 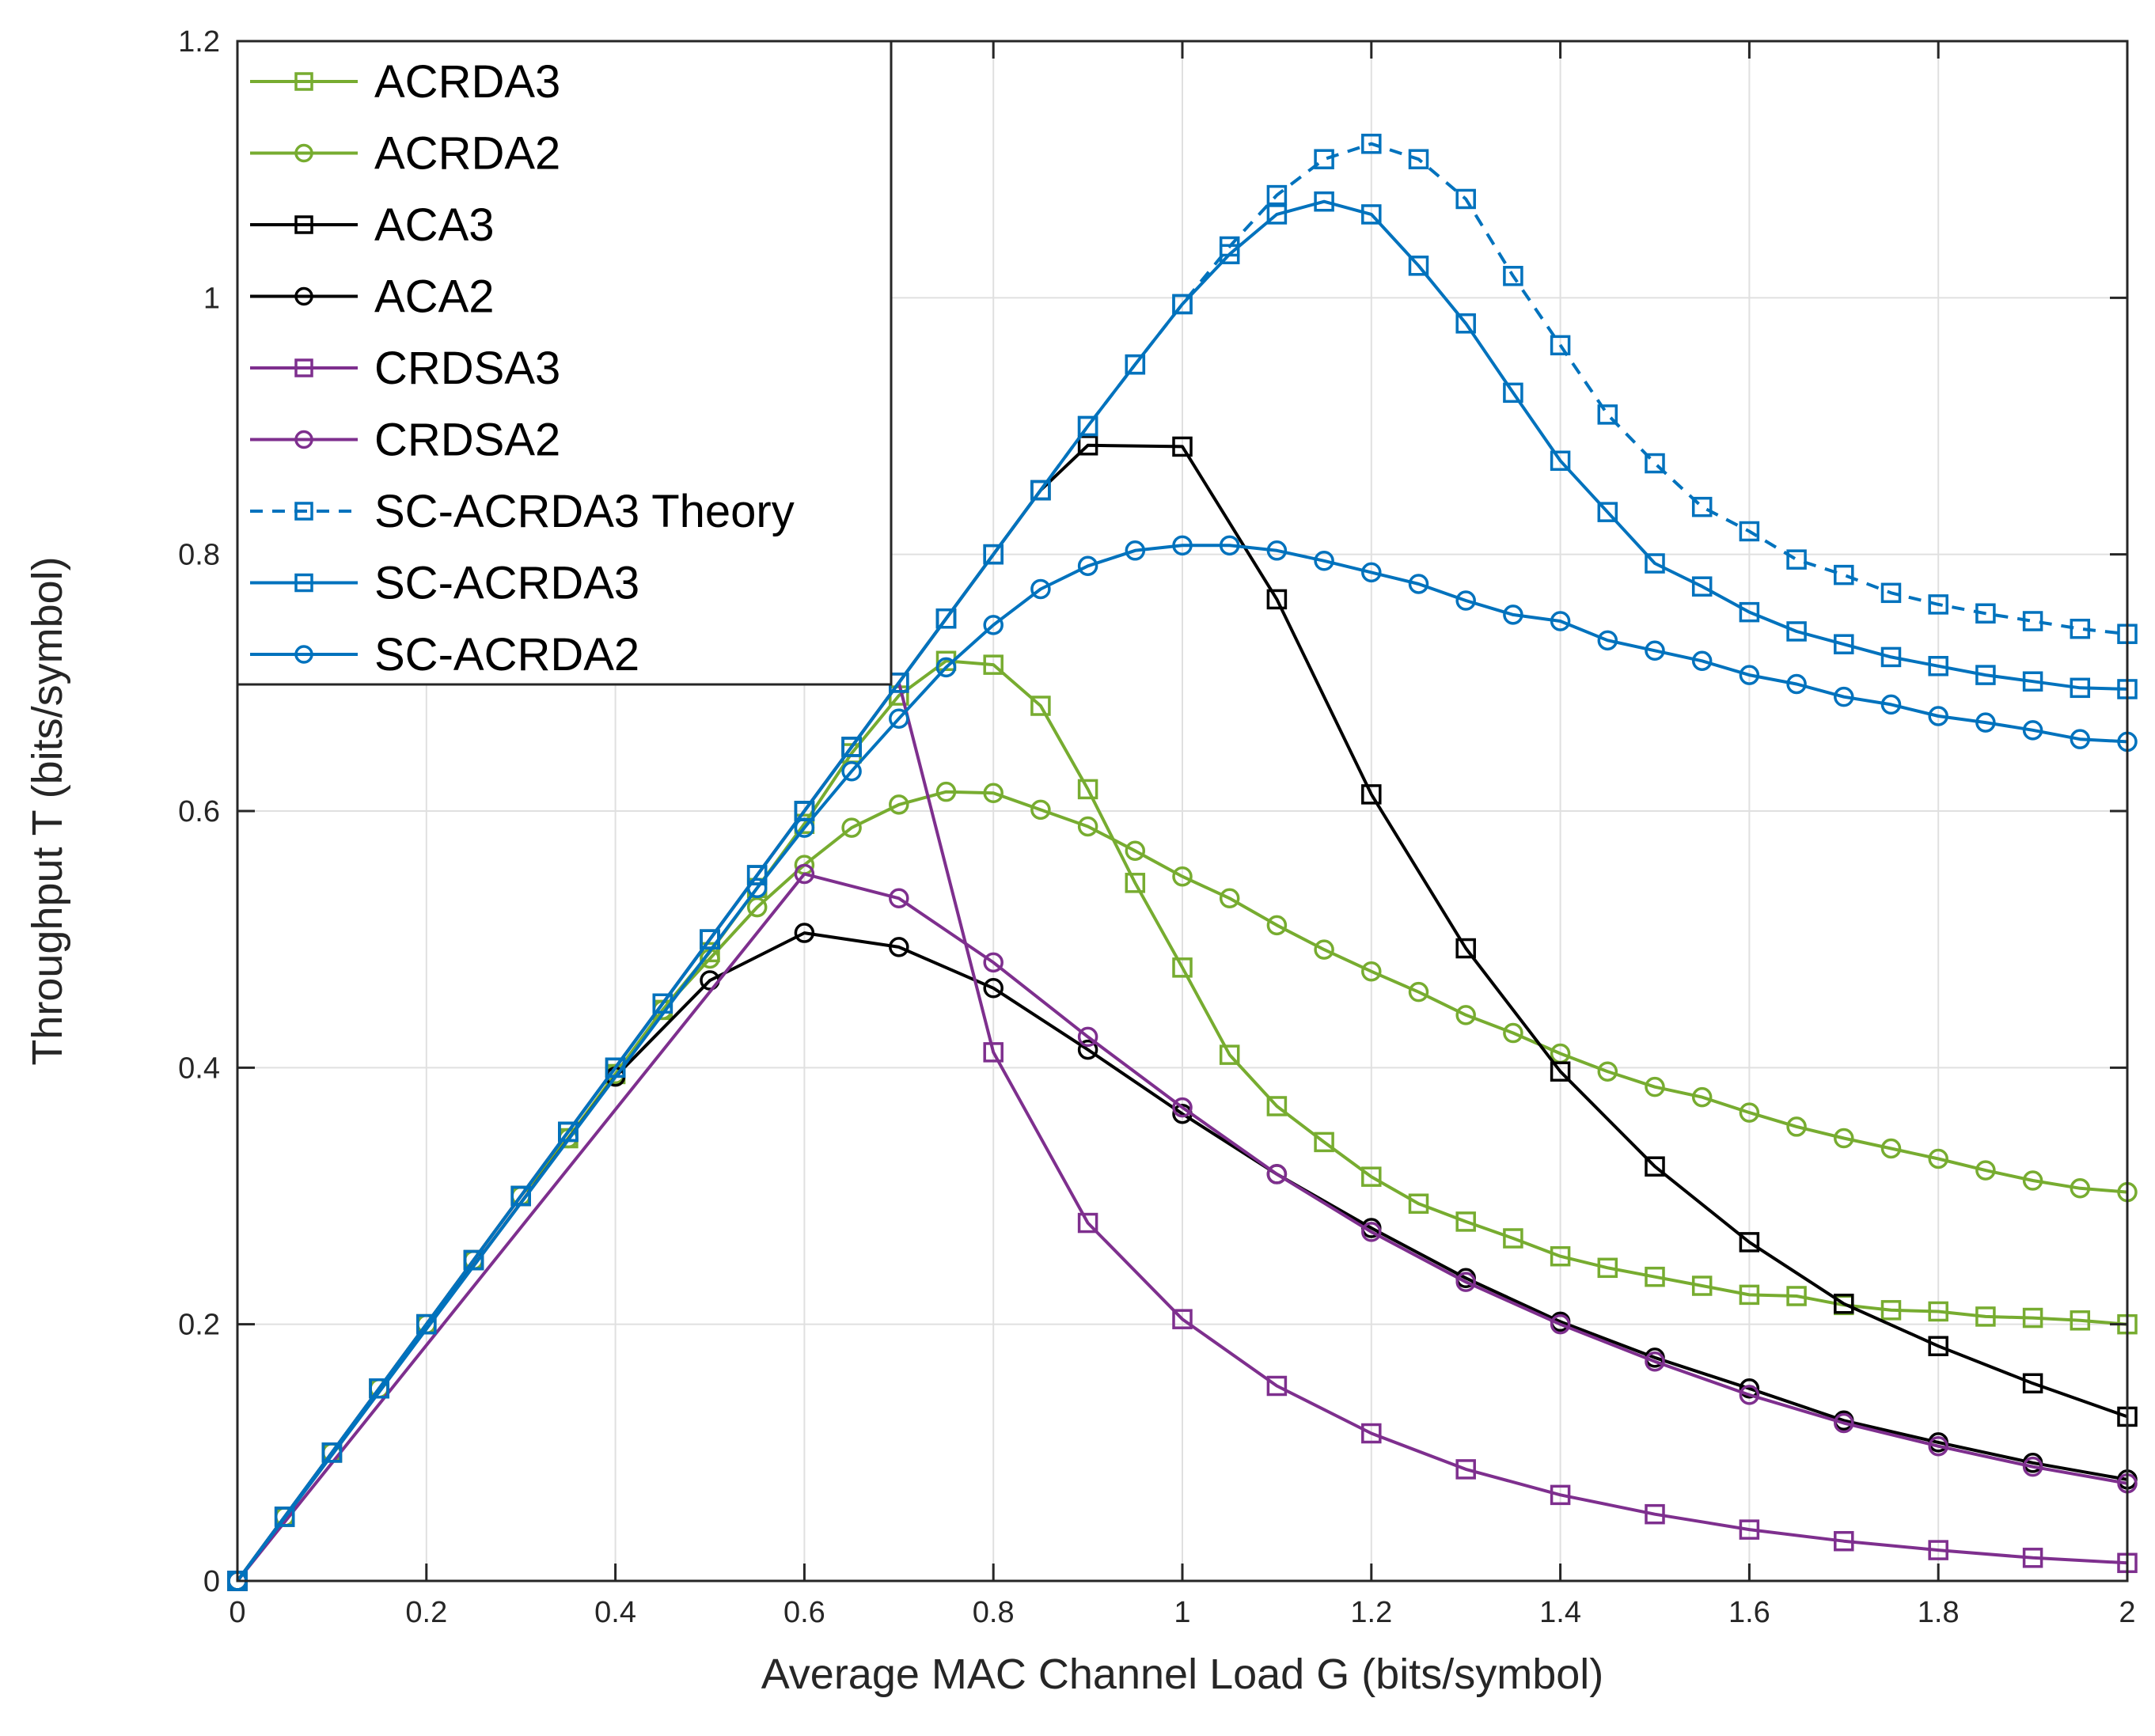 I want to click on y-tick-label: 0.4, so click(x=199, y=1068).